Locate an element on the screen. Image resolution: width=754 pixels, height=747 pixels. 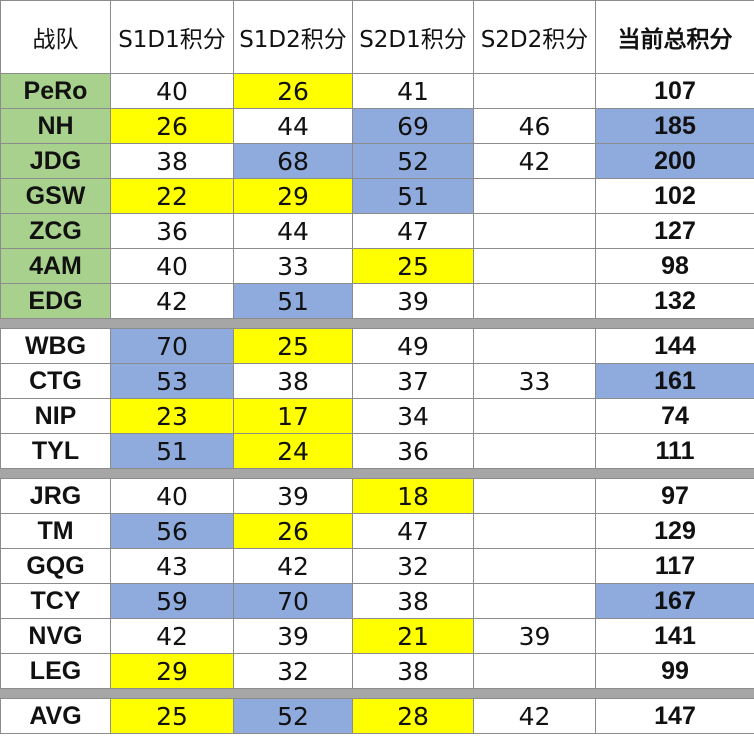
header-s1d2: S1D2积分 is located at coordinates (293, 37).